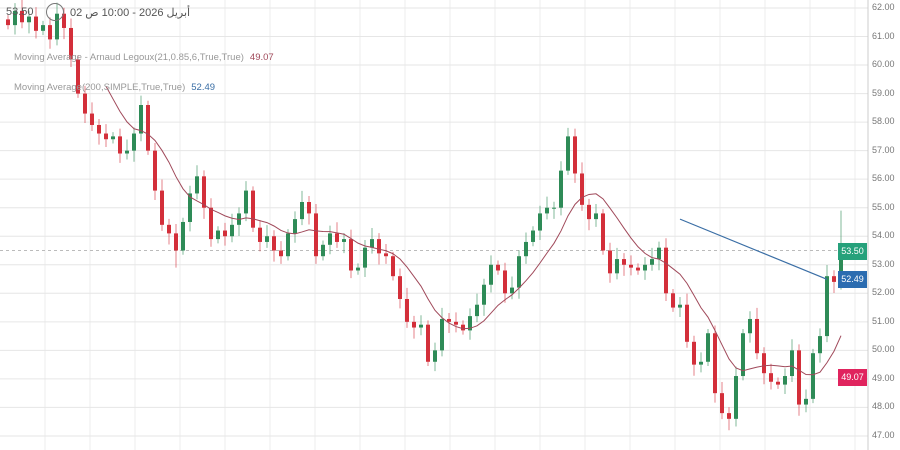 The image size is (900, 450). What do you see at coordinates (883, 206) in the screenshot?
I see `y-tick-label: 55.00` at bounding box center [883, 206].